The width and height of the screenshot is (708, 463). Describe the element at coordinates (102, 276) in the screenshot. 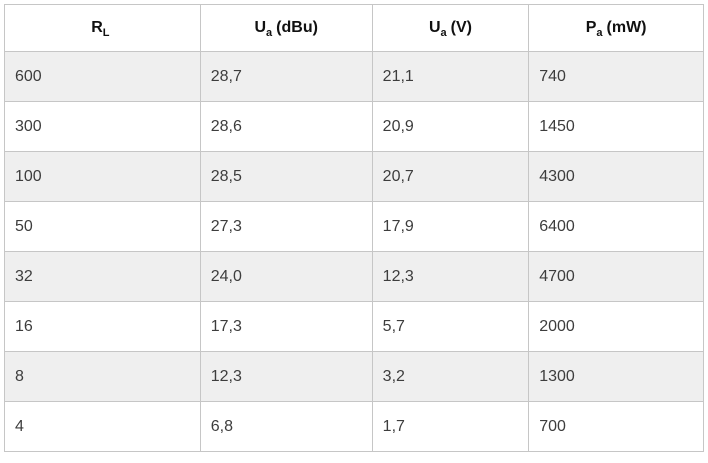

I see `cell-rl: 32` at that location.